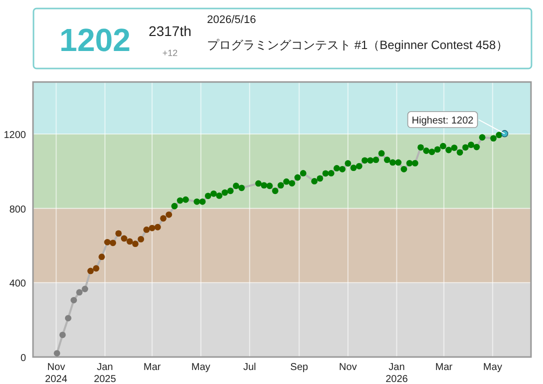 This screenshot has width=543, height=384. I want to click on x-tick-label: Nov 2024, so click(56, 373).